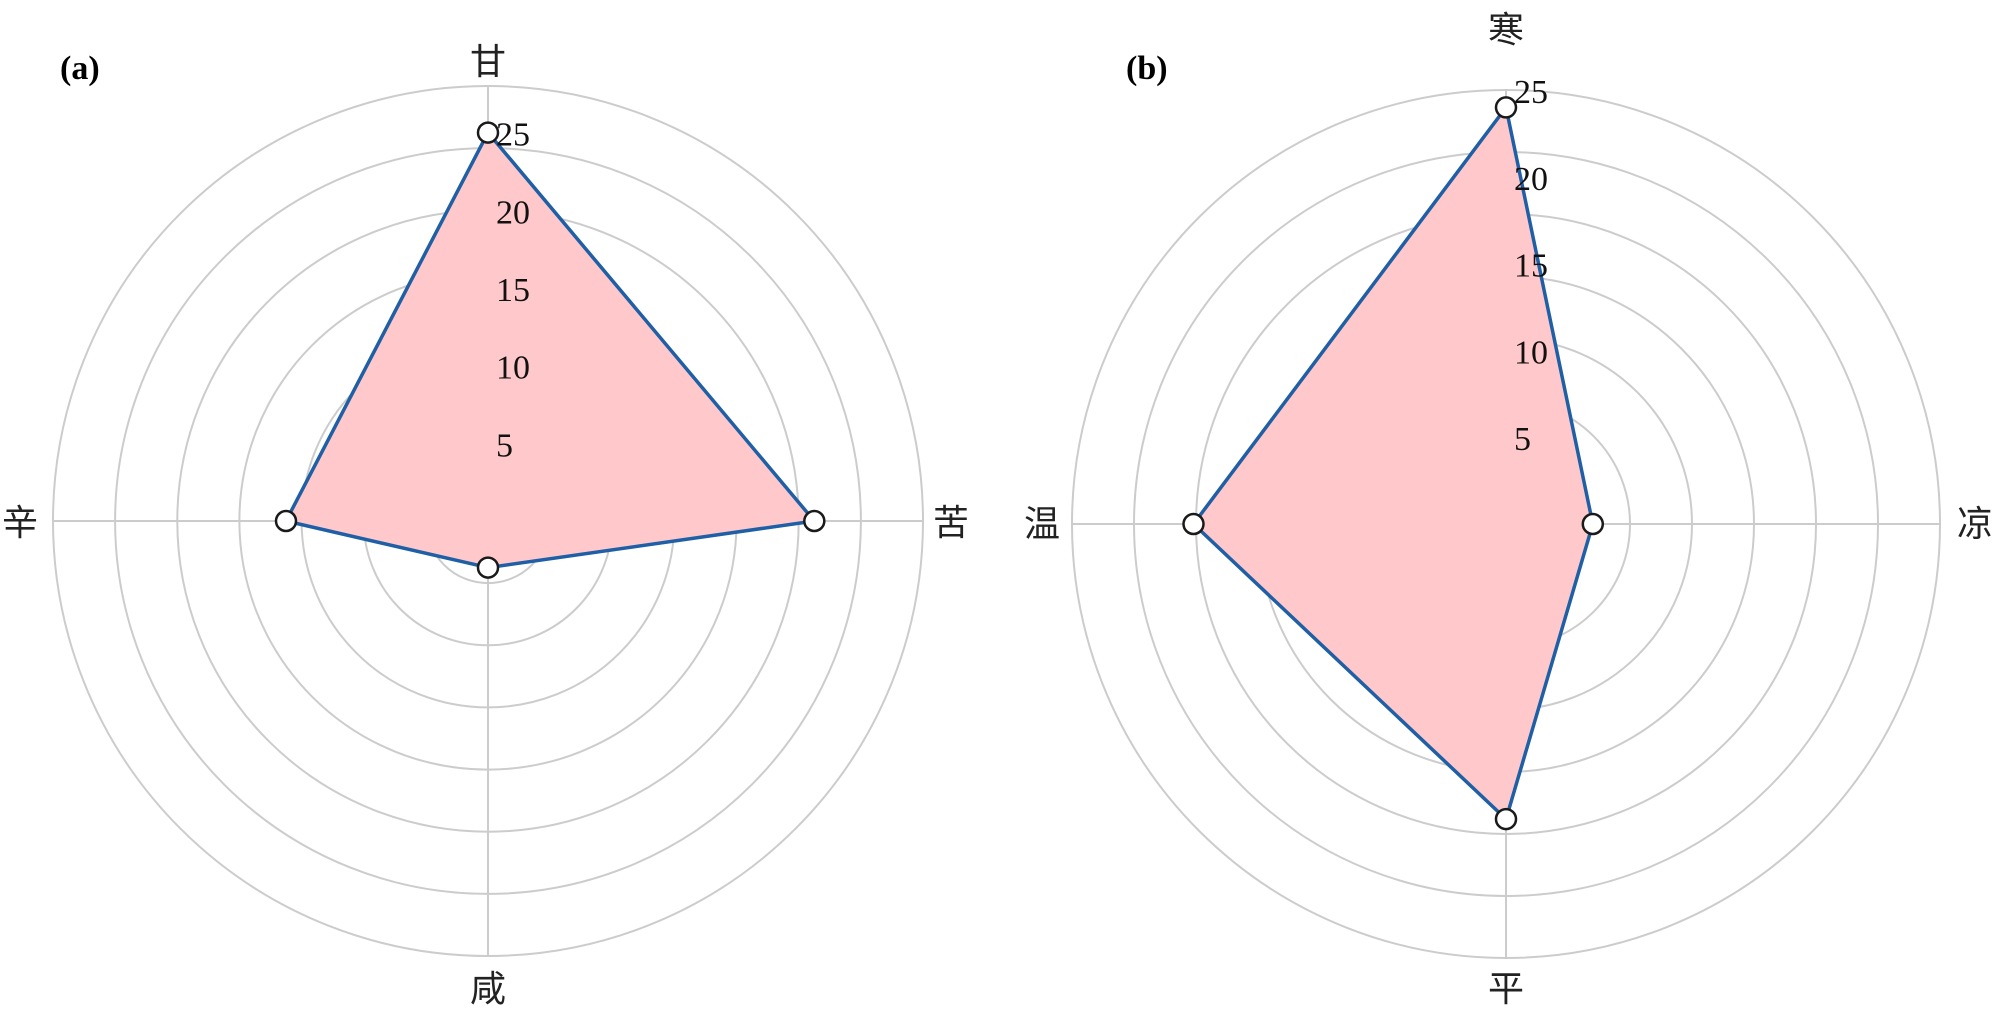  I want to click on tick-label-b-5: 5, so click(1522, 439).